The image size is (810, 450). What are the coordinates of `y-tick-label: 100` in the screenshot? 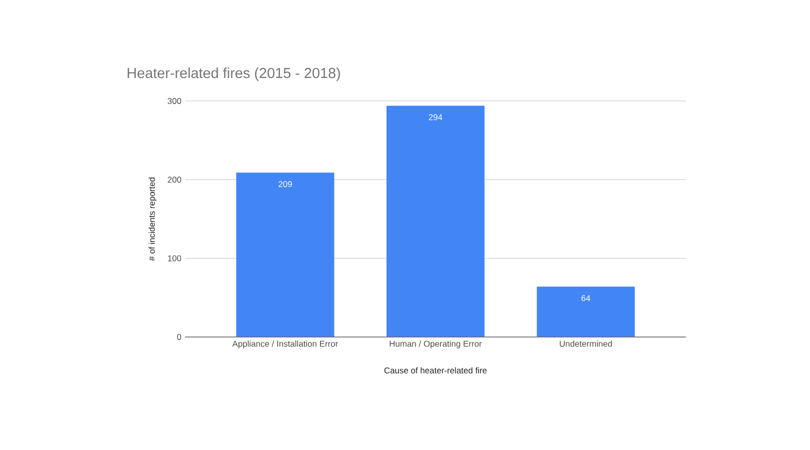 It's located at (175, 258).